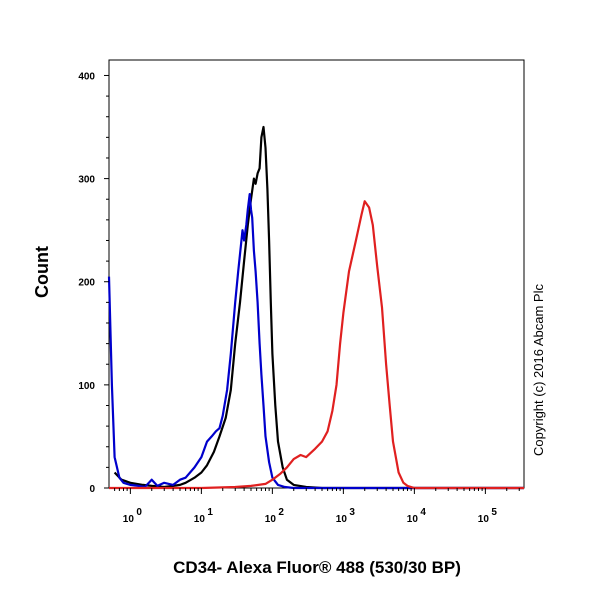 Image resolution: width=600 pixels, height=600 pixels. What do you see at coordinates (423, 512) in the screenshot?
I see `x-tick-exponent: 4` at bounding box center [423, 512].